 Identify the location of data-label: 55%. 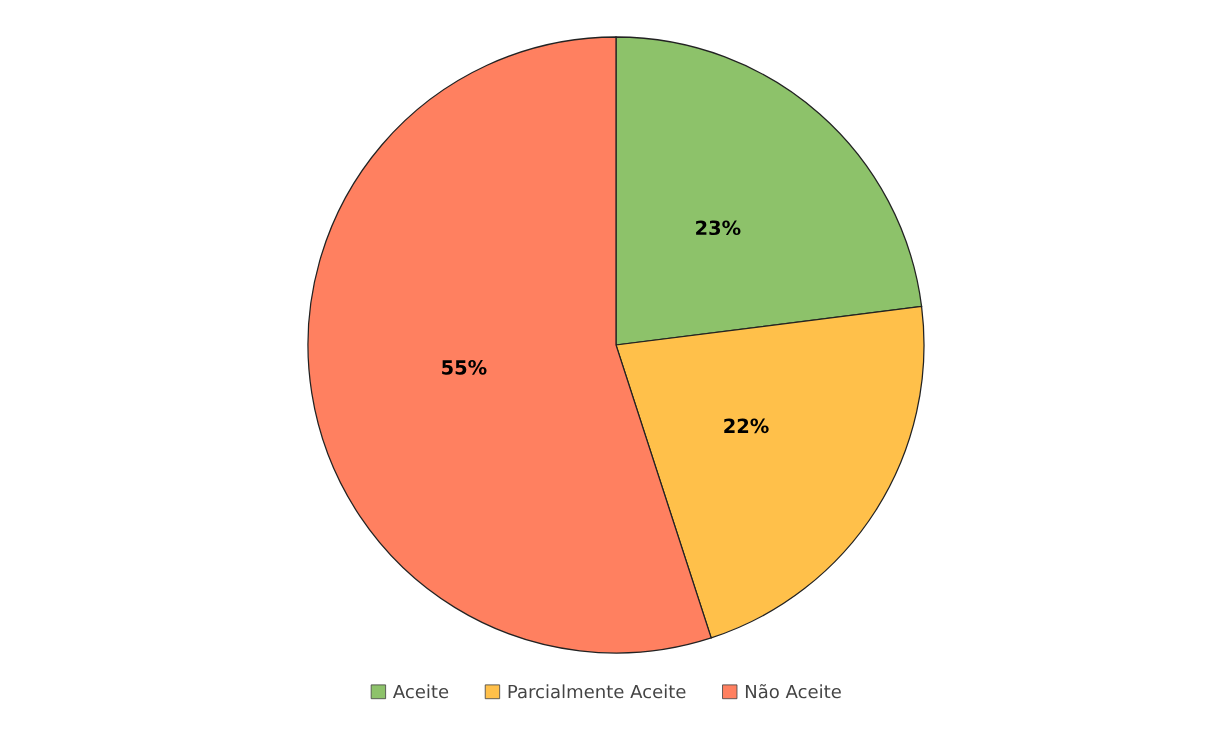
(464, 367).